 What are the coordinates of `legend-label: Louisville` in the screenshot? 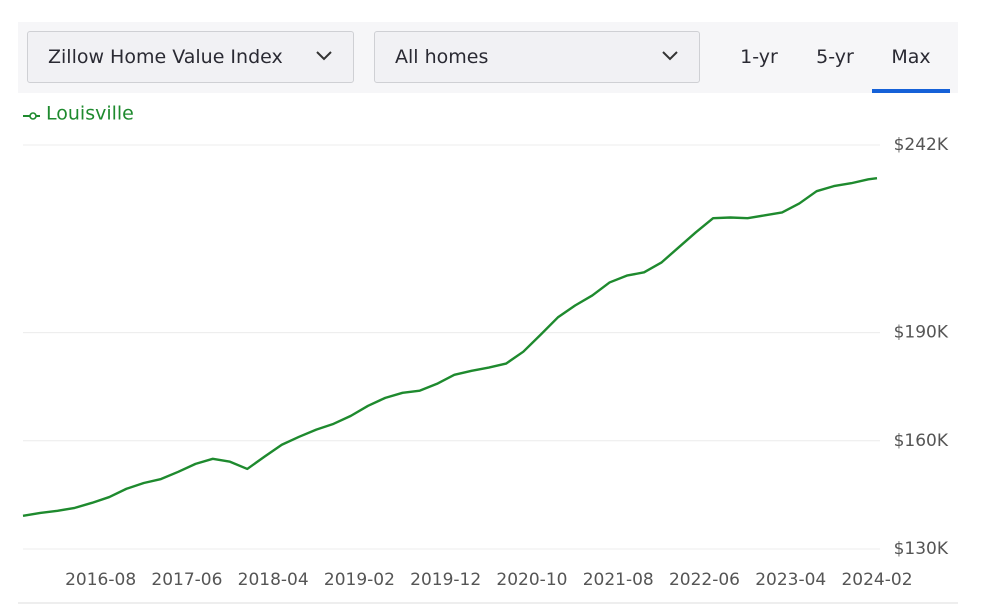 It's located at (90, 114).